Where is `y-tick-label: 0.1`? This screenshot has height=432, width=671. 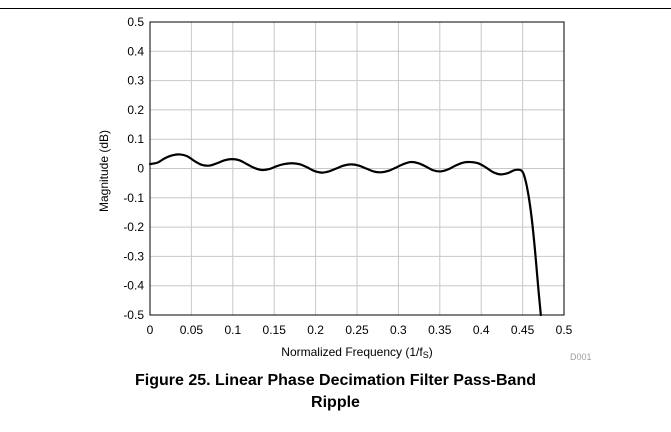
y-tick-label: 0.1 is located at coordinates (135, 139).